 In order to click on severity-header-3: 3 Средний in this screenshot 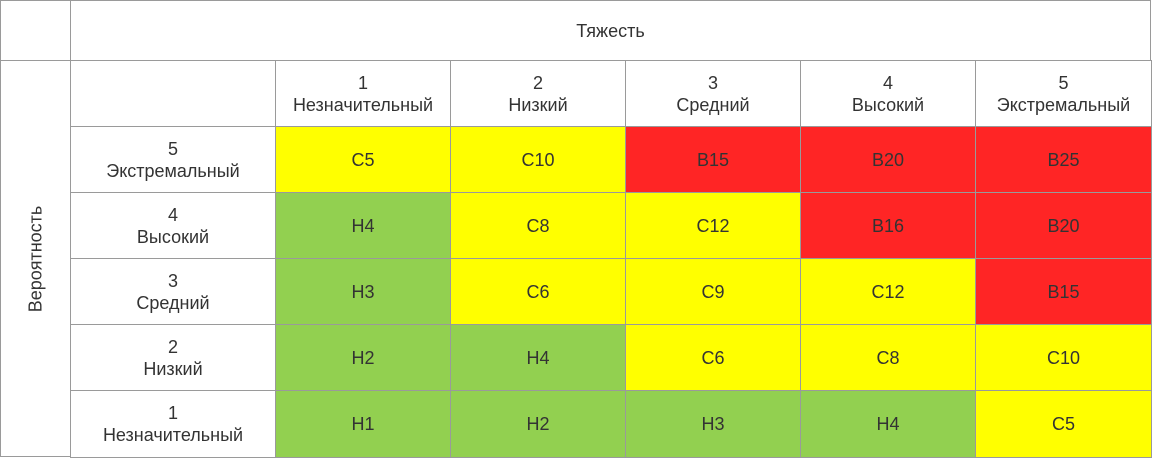, I will do `click(713, 93)`.